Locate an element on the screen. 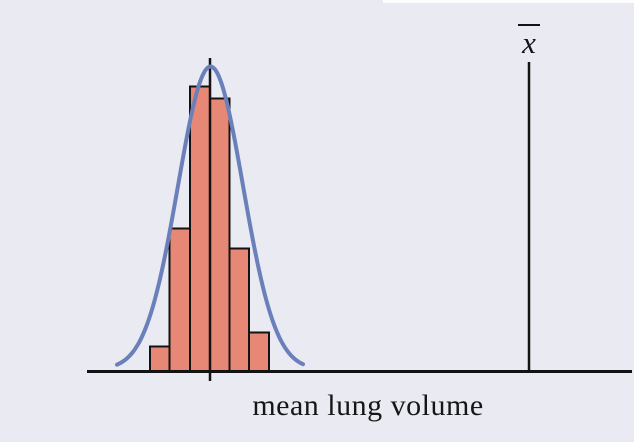 The image size is (634, 442). x-axis-label: mean lung volume is located at coordinates (368, 405).